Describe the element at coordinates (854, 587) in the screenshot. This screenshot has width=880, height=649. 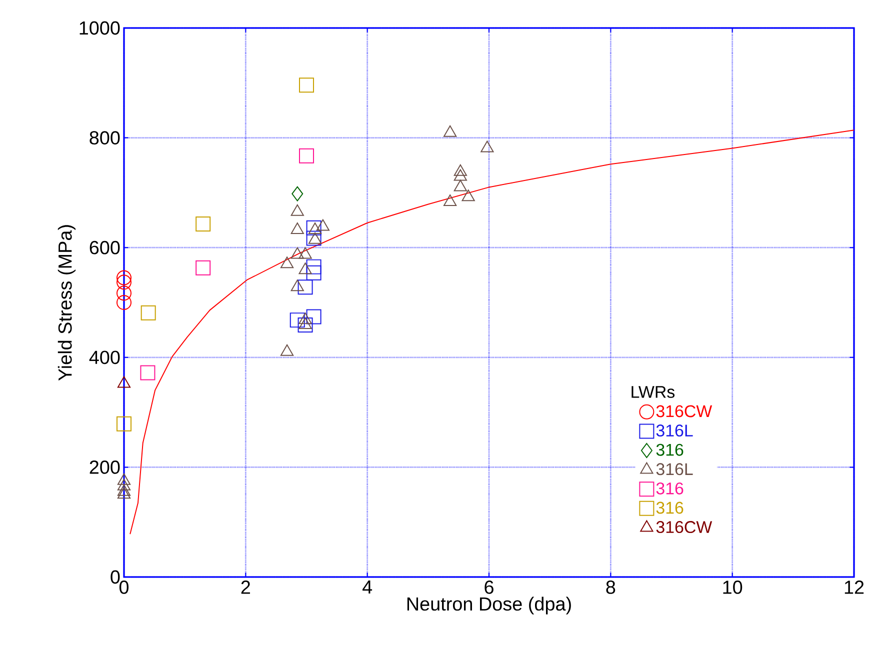
I see `x-tick-label: 12` at that location.